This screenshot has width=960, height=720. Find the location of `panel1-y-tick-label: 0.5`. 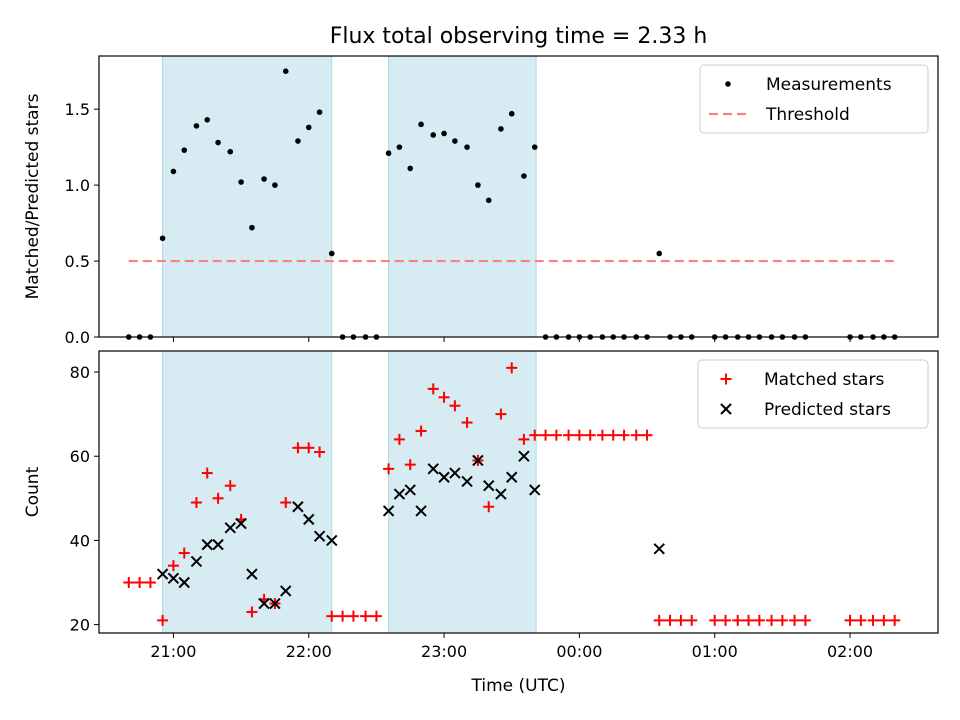

panel1-y-tick-label: 0.5 is located at coordinates (77, 261).